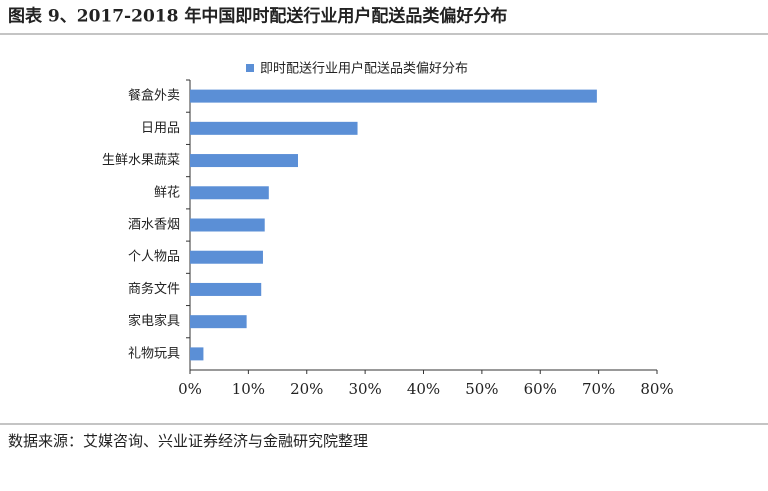 This screenshot has height=491, width=768. Describe the element at coordinates (154, 96) in the screenshot. I see `y-tick-label: 餐盒外卖` at that location.